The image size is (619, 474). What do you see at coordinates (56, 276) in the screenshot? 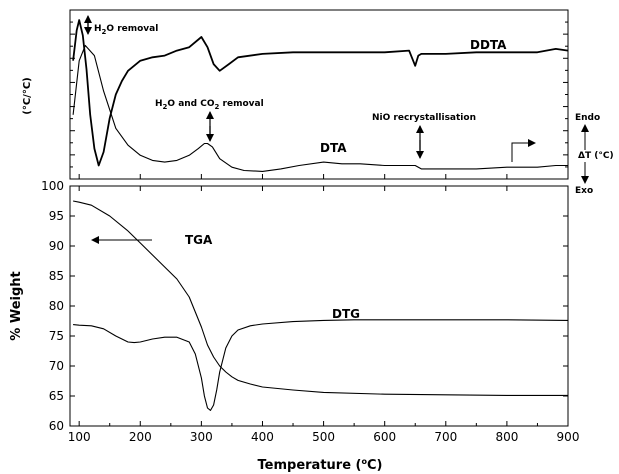
I see `y-tick-label: 85` at bounding box center [56, 276].